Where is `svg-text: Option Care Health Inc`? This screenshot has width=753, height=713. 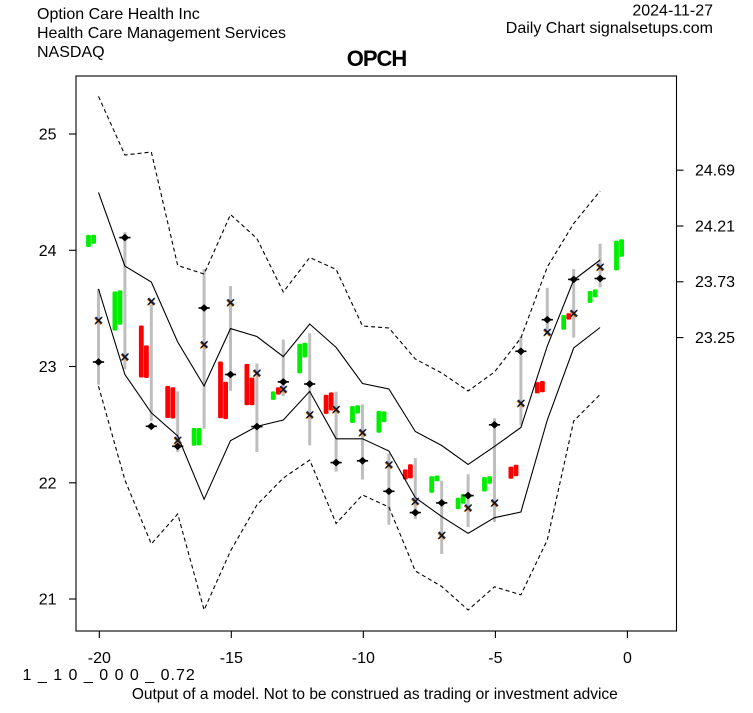 svg-text: Option Care Health Inc is located at coordinates (118, 14).